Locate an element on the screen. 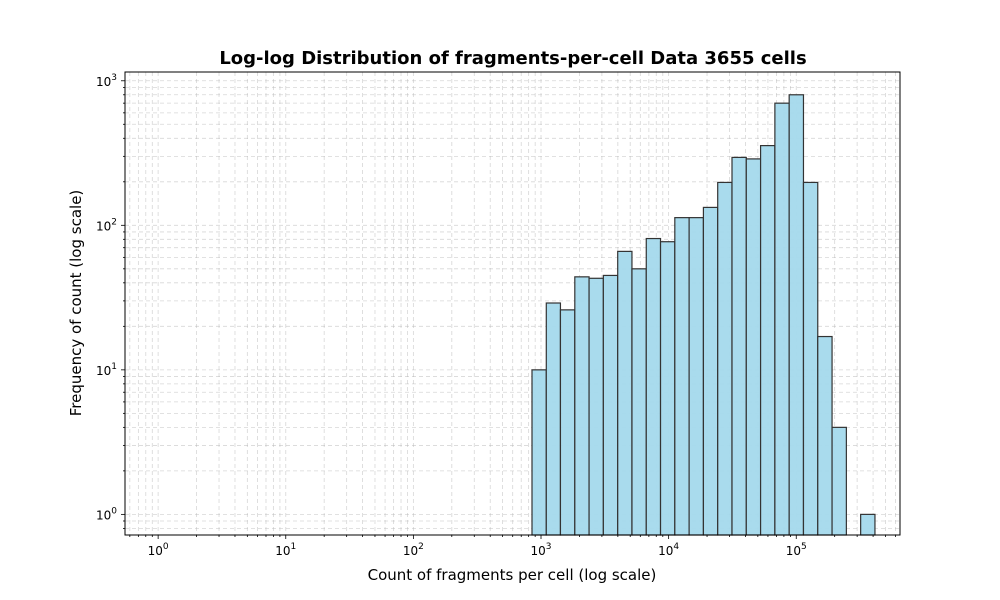 This screenshot has height=600, width=1000. y-tick-label: 10¹ is located at coordinates (106, 370).